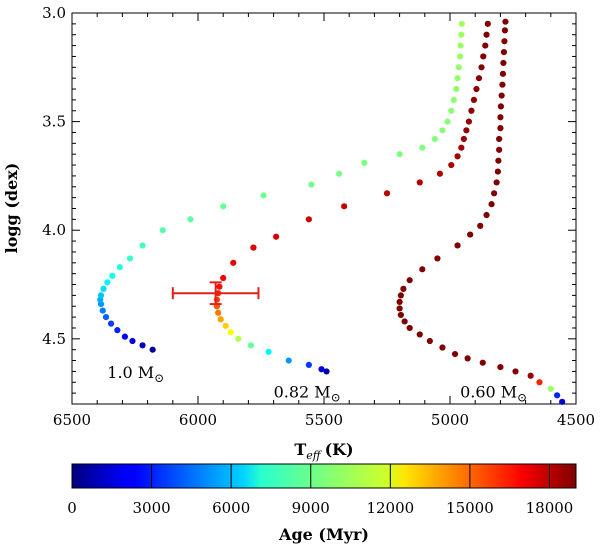 This screenshot has width=600, height=547. Describe the element at coordinates (550, 508) in the screenshot. I see `colorbar-tick-label: 18000` at that location.